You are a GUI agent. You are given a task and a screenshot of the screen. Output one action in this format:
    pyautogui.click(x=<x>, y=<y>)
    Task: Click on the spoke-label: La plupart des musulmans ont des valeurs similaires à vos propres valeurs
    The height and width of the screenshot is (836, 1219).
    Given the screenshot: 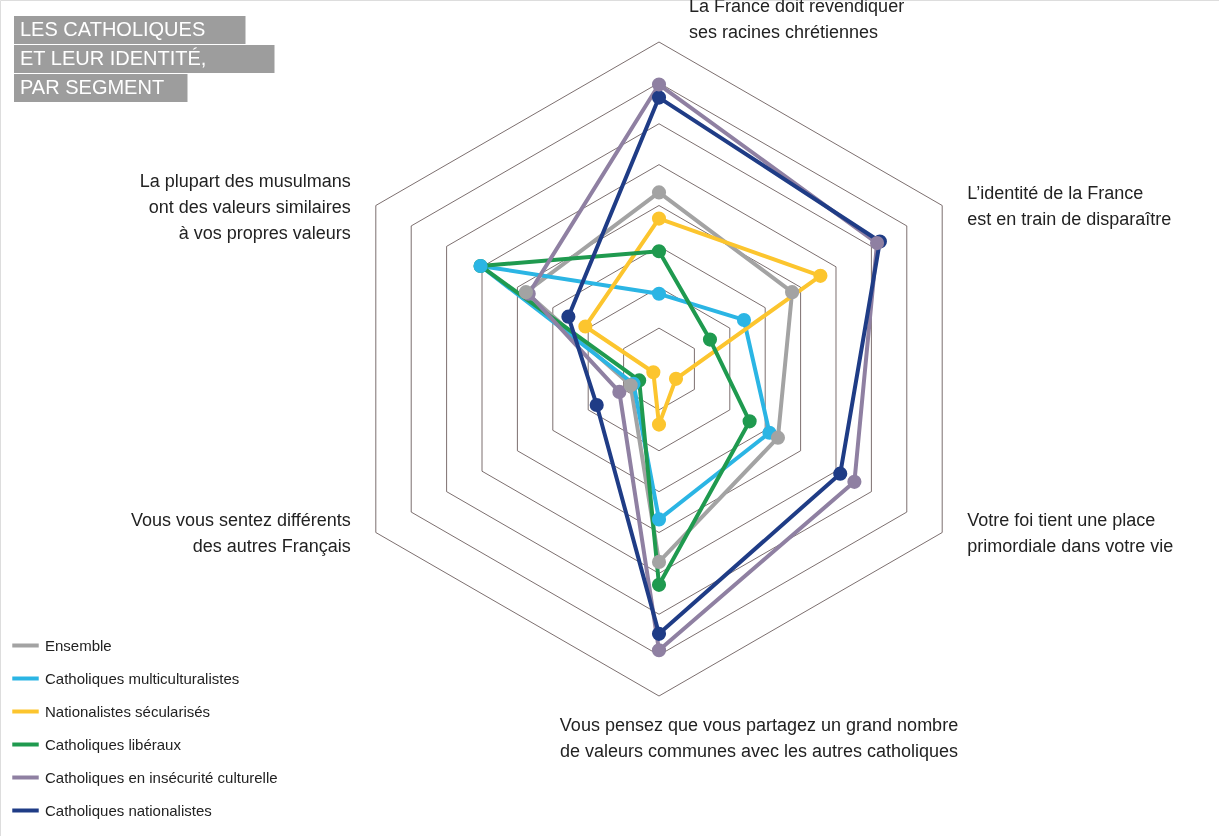 What is the action you would take?
    pyautogui.click(x=245, y=206)
    